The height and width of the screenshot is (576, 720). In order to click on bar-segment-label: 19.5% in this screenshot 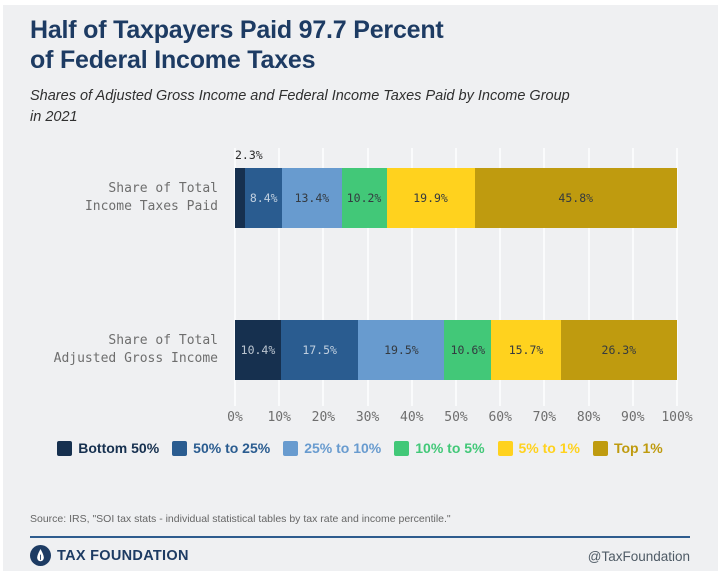, I will do `click(401, 350)`.